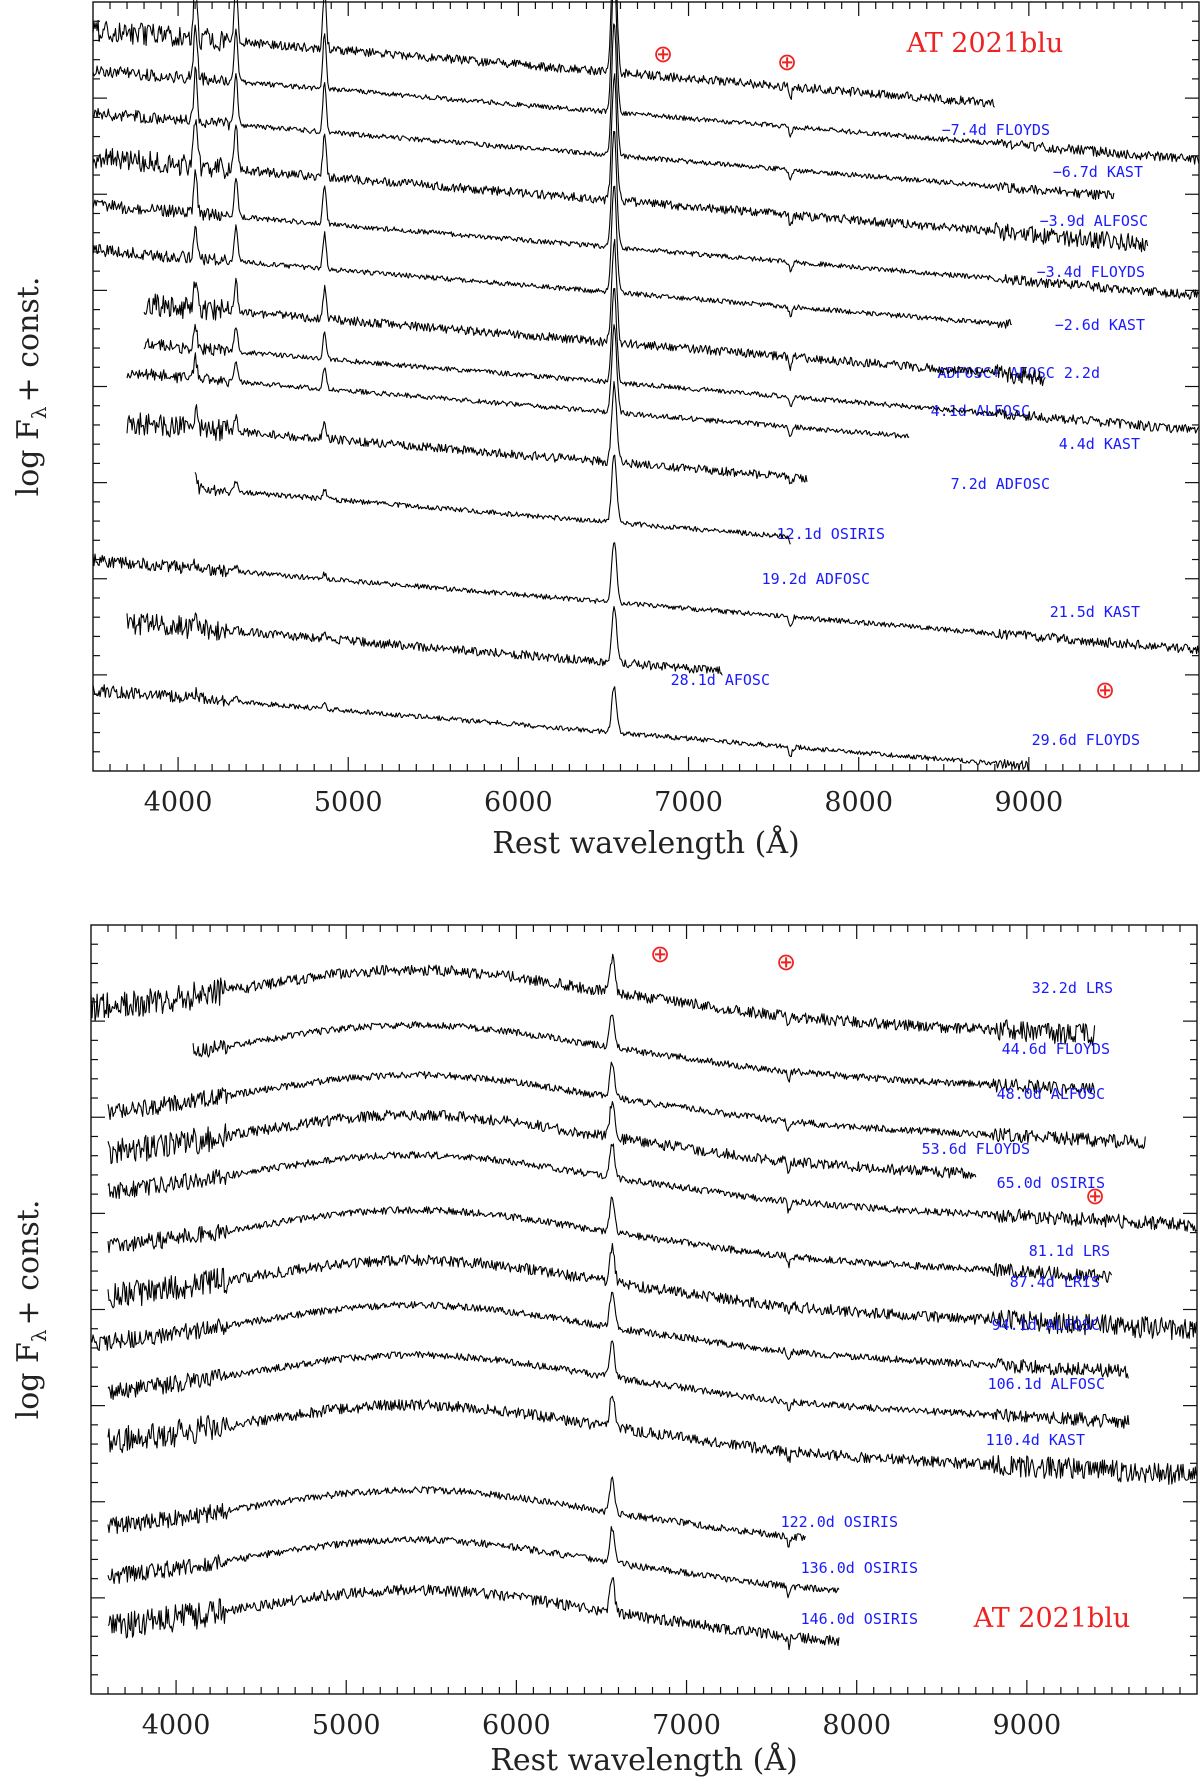 This screenshot has width=1200, height=1781. I want to click on epoch-label: 146.0d OSIRIS, so click(859, 1619).